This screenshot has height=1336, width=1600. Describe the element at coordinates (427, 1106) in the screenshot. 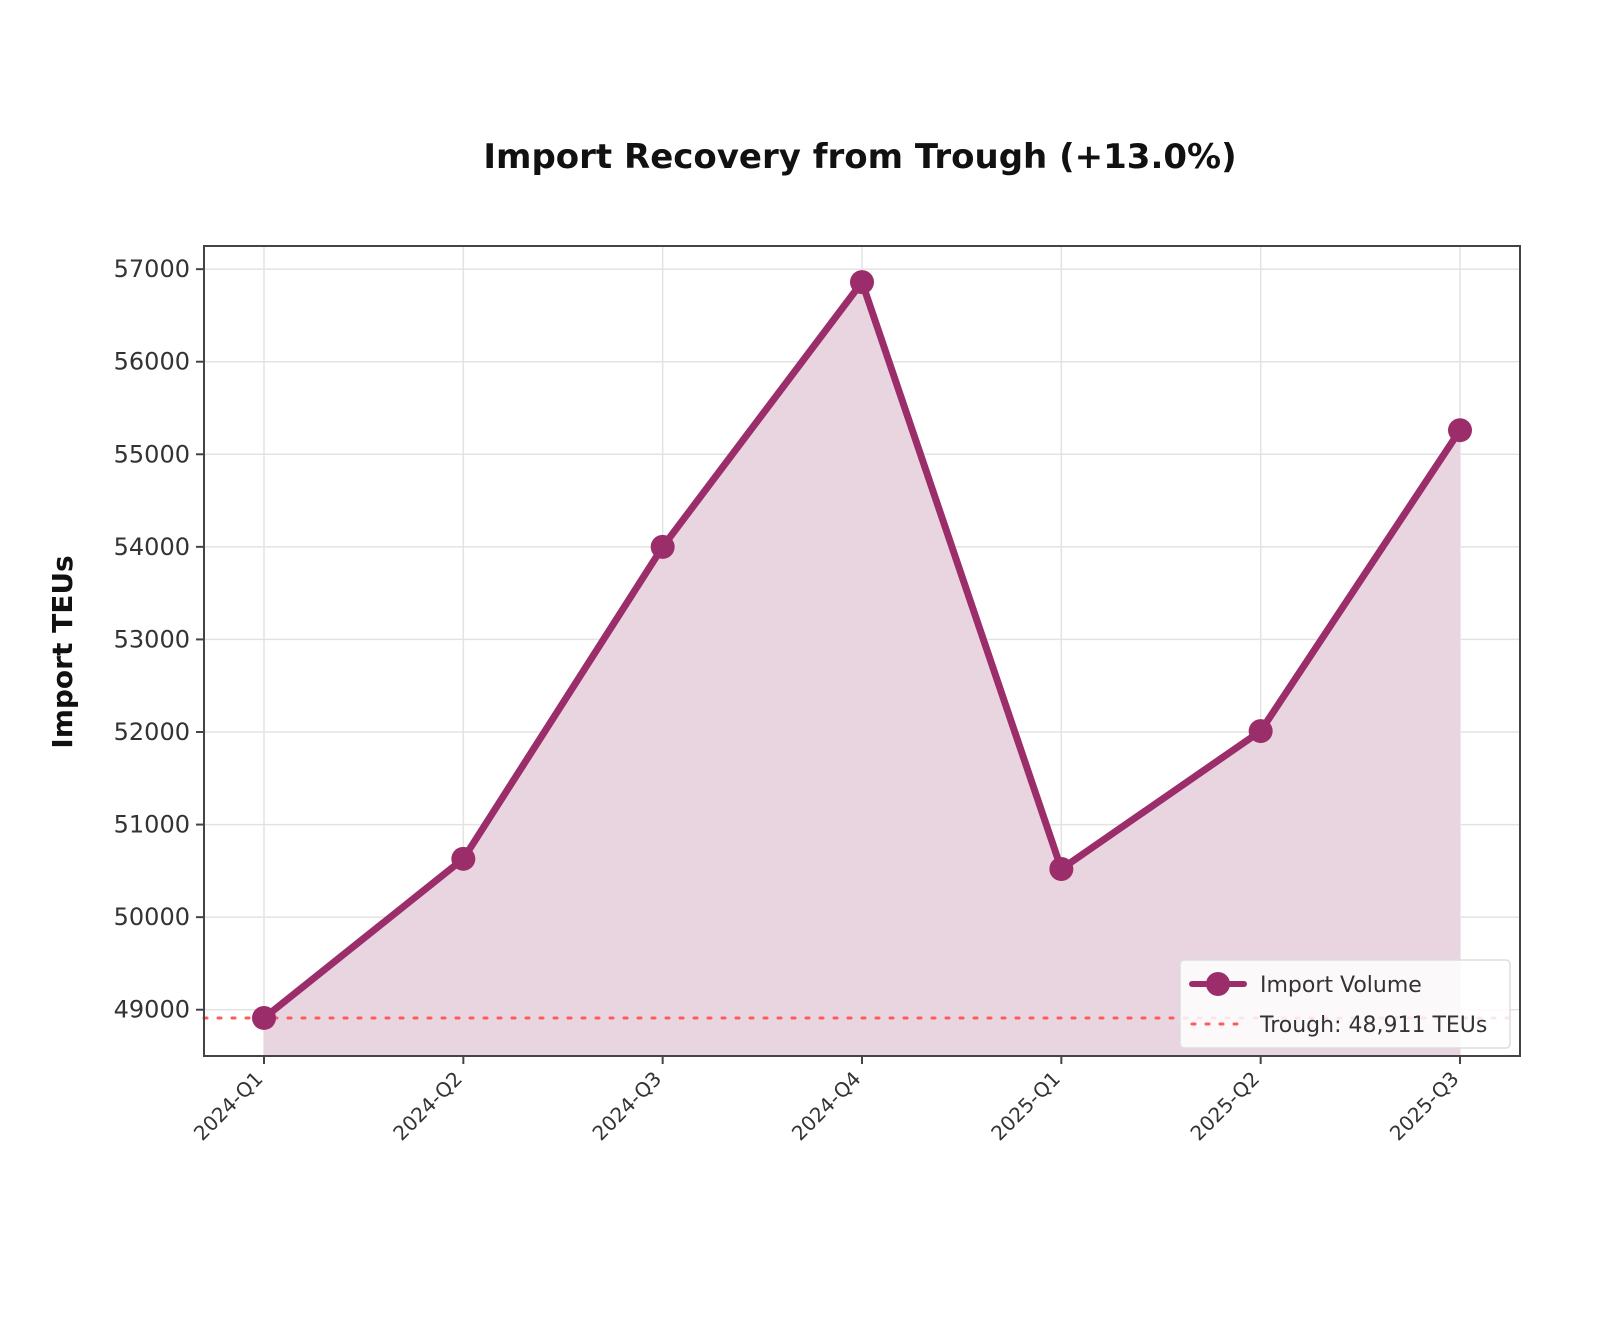

I see `x-tick-label: 2024-Q2` at that location.